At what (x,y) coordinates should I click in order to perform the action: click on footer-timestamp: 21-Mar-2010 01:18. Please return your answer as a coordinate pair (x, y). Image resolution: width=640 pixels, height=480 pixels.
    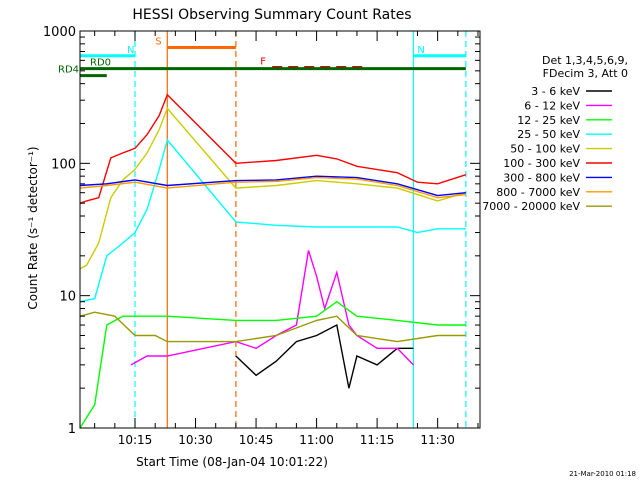
    Looking at the image, I should click on (602, 474).